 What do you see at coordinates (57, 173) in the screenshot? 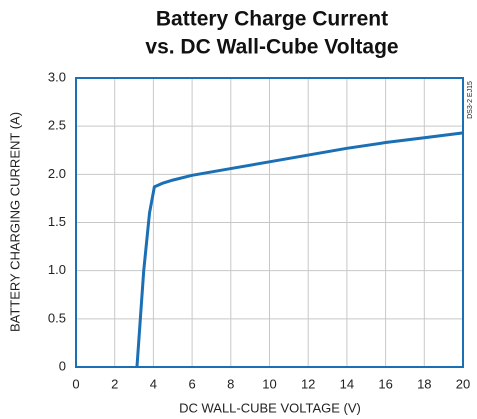
I see `y-tick-label: 2.0` at bounding box center [57, 173].